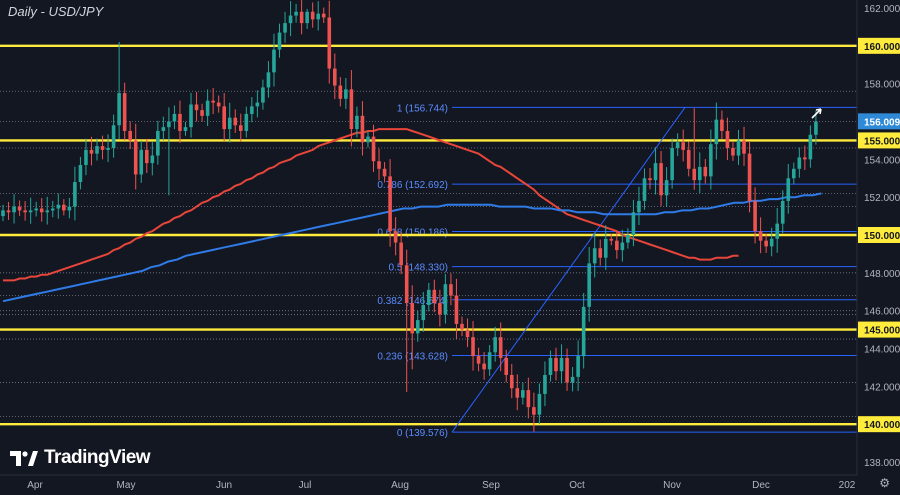 Image resolution: width=900 pixels, height=495 pixels. Describe the element at coordinates (882, 274) in the screenshot. I see `y-tick-label: 148.000` at that location.